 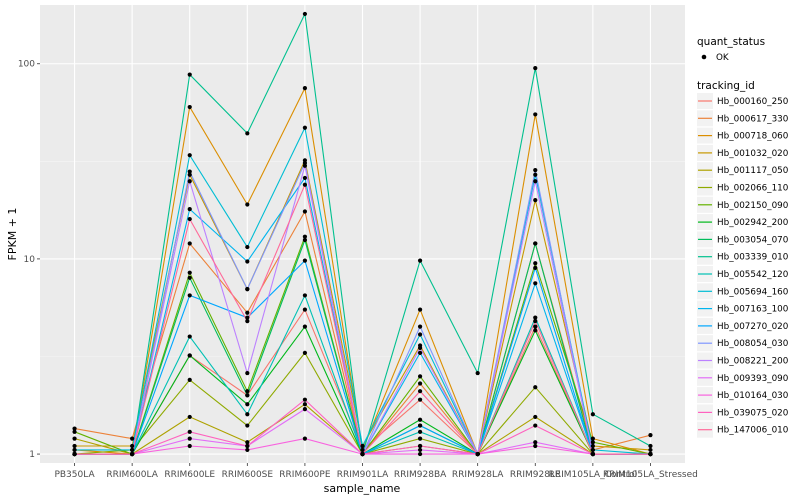 What do you see at coordinates (535, 475) in the screenshot?
I see `x-tick-label: RRIM928LE` at bounding box center [535, 475].